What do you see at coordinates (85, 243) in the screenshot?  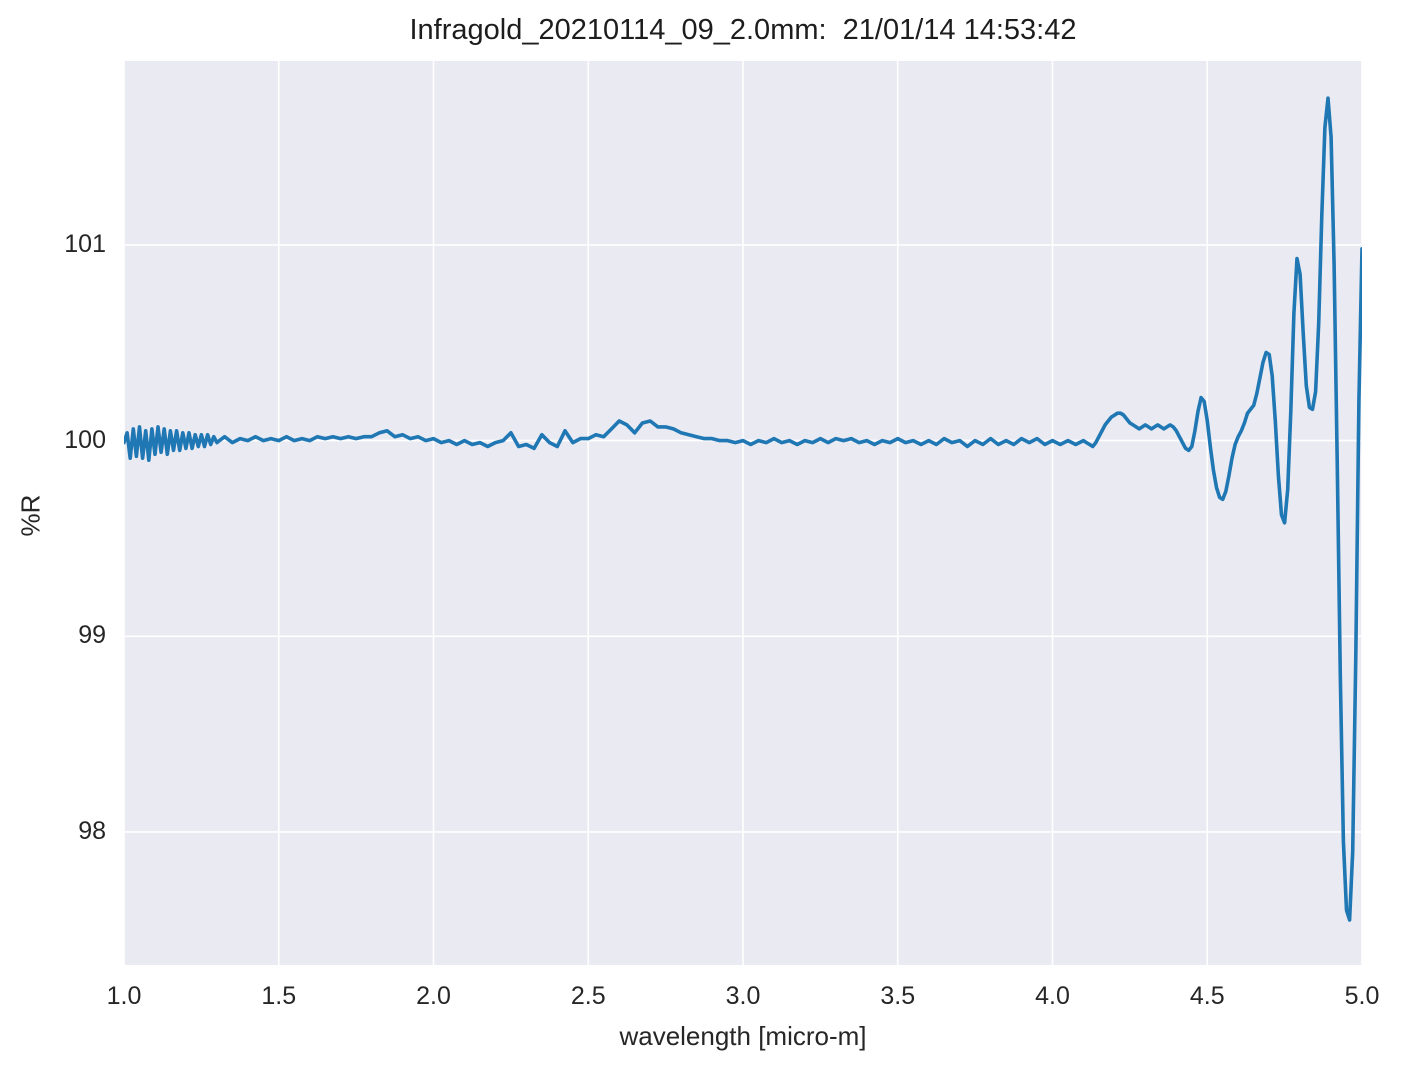 I see `y-tick-label: 101` at bounding box center [85, 243].